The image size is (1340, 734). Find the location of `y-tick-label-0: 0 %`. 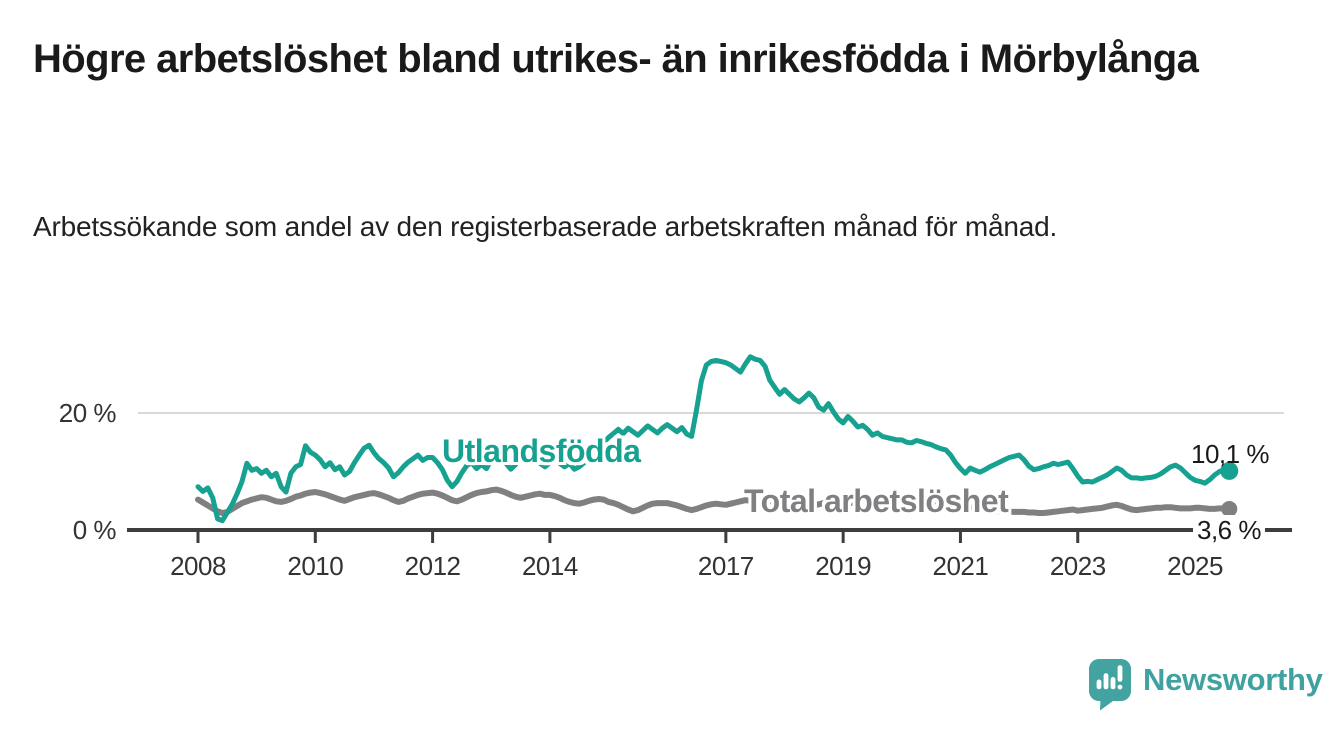

y-tick-label-0: 0 % is located at coordinates (94, 530).